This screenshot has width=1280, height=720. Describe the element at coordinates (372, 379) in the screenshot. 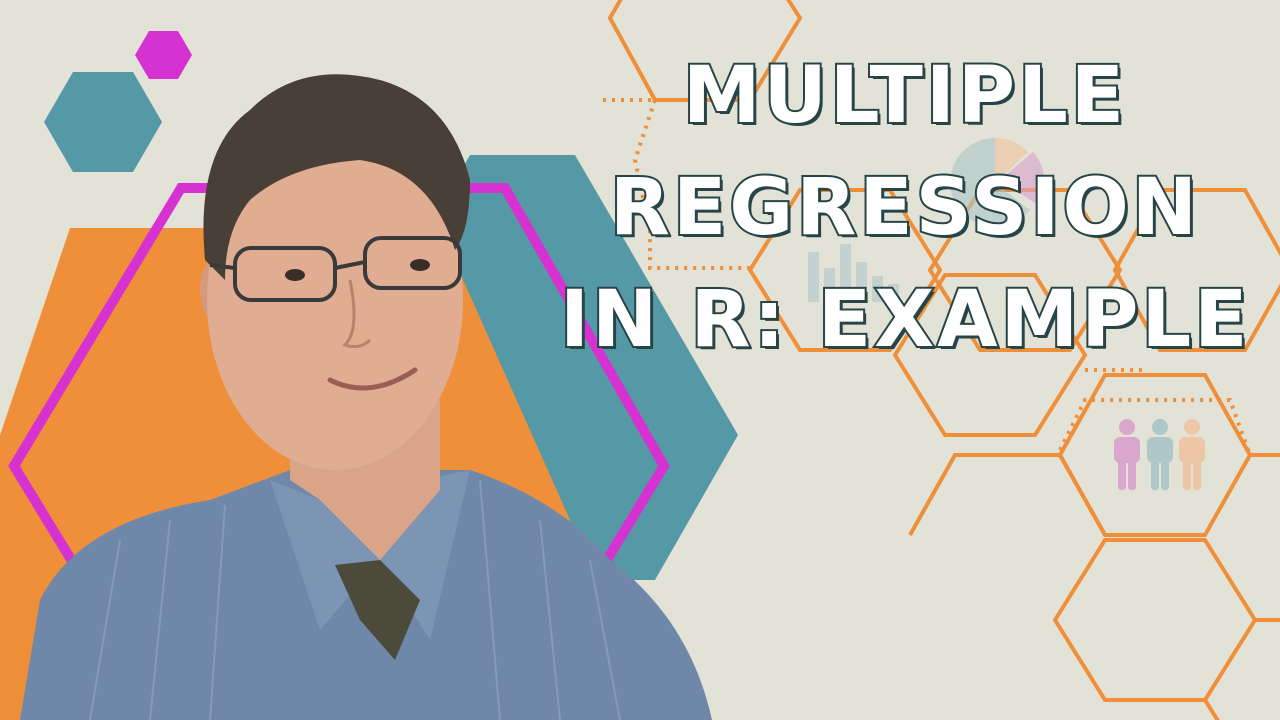

I see `smile` at that location.